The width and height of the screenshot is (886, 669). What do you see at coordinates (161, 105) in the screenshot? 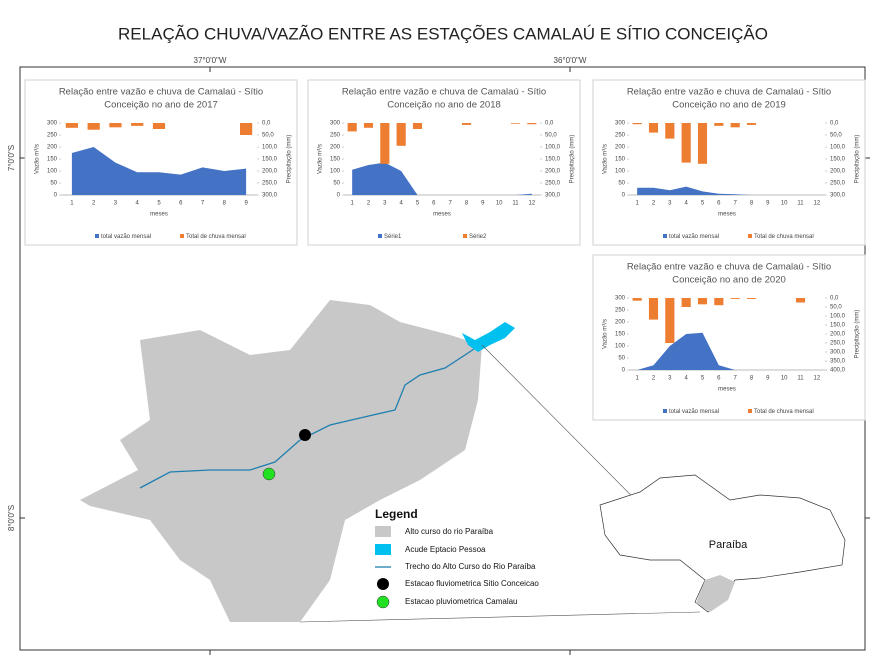
I see `chart-title: Conceição no ano de 2017` at bounding box center [161, 105].